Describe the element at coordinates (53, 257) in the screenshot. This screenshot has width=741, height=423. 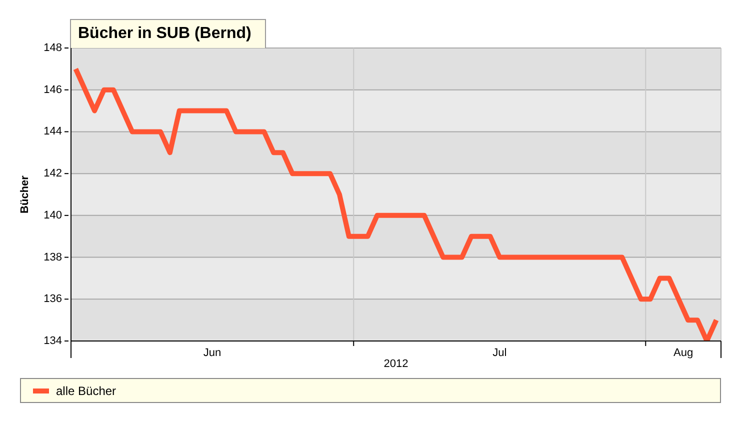
I see `y-tick-label: 138` at that location.